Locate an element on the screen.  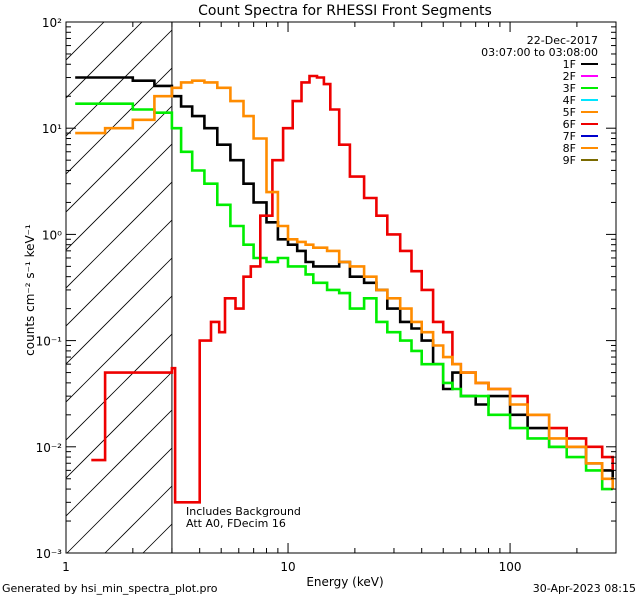
y-tick-label: 10² is located at coordinates (52, 23).